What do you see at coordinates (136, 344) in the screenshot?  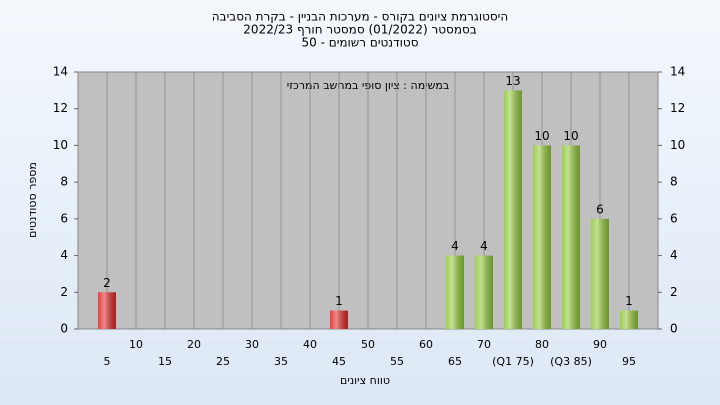 I see `x-tick-label: 10` at bounding box center [136, 344].